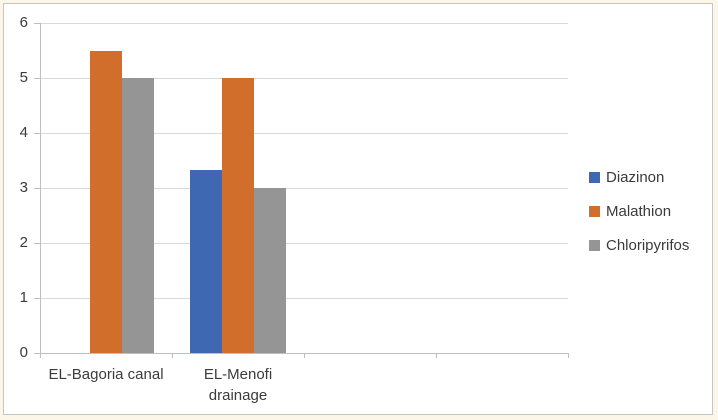 This screenshot has width=718, height=420. I want to click on legend-item: Malathion, so click(639, 211).